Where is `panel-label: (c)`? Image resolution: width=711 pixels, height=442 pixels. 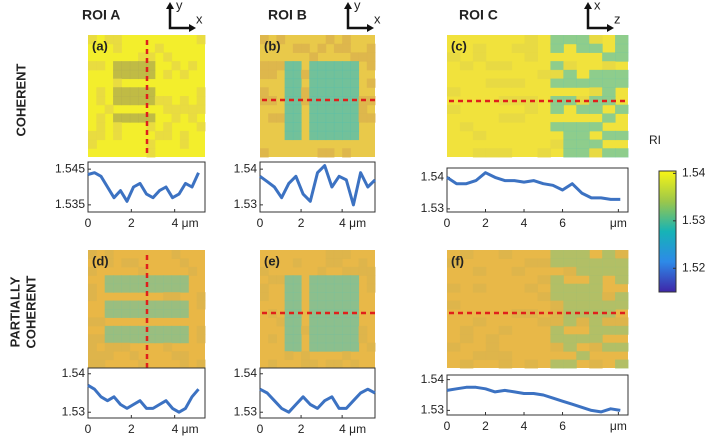
panel-label: (c) is located at coordinates (459, 45).